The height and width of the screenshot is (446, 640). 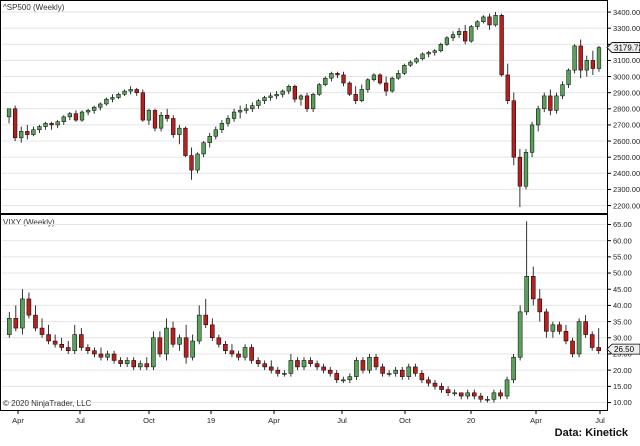 I want to click on vixy-y-tick-label: 30.00, so click(x=622, y=337).